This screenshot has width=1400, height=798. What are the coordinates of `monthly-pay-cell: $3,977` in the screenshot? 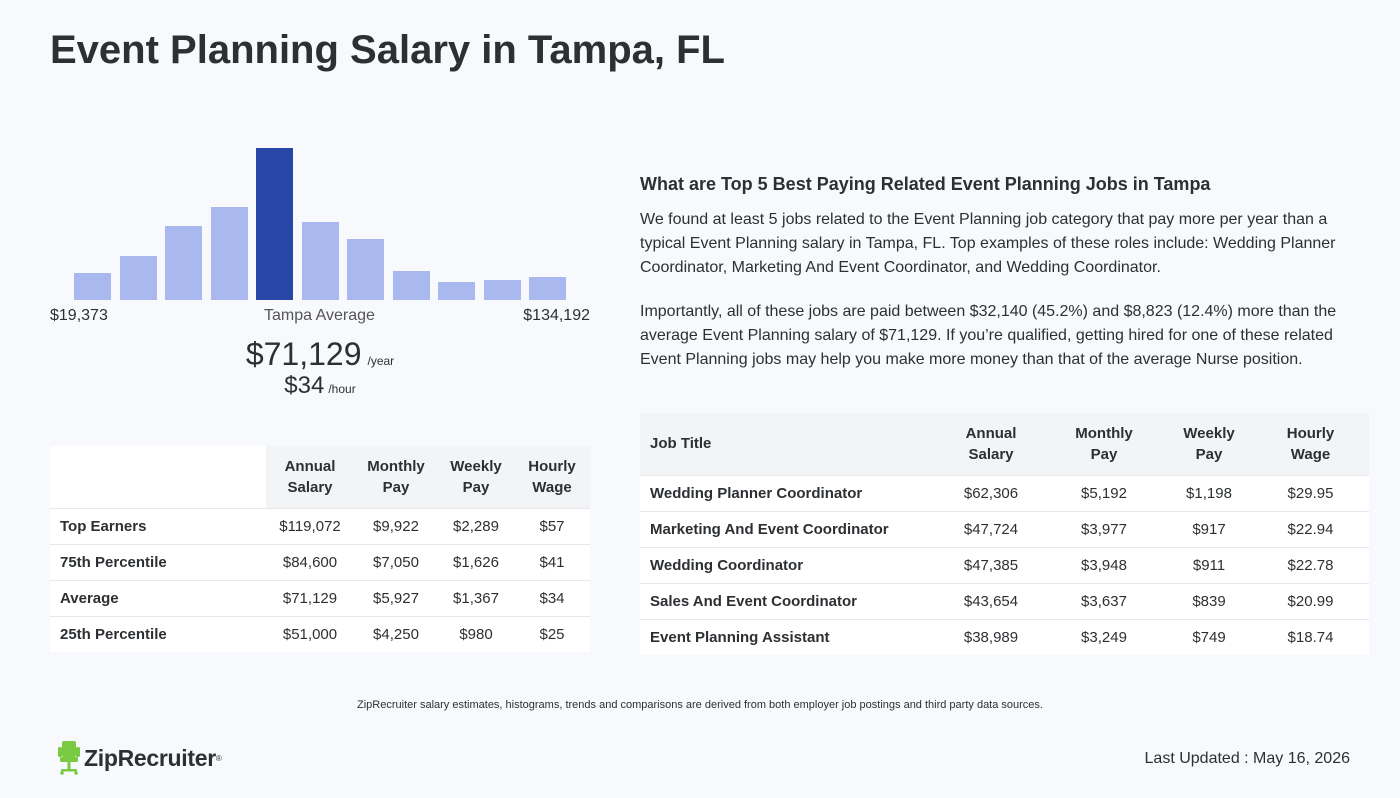 It's located at (1104, 528).